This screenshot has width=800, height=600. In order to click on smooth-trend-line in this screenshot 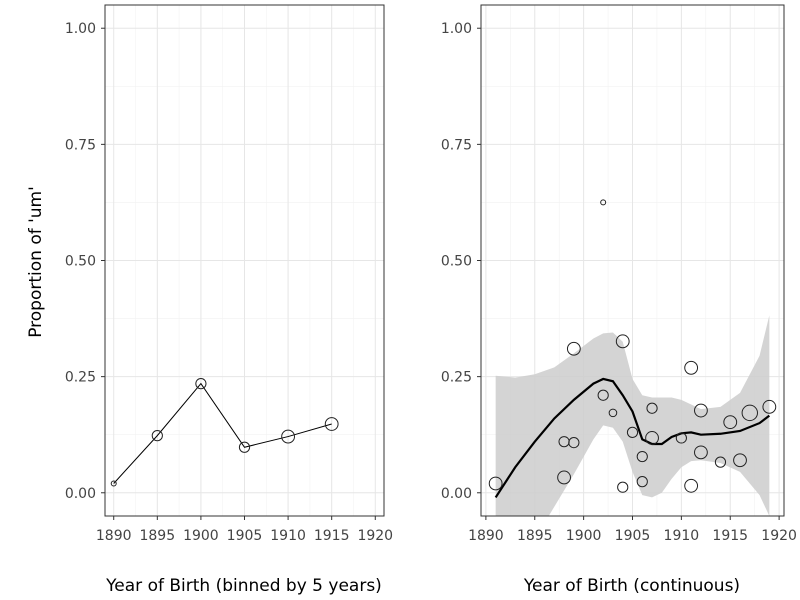, I will do `click(632, 438)`.